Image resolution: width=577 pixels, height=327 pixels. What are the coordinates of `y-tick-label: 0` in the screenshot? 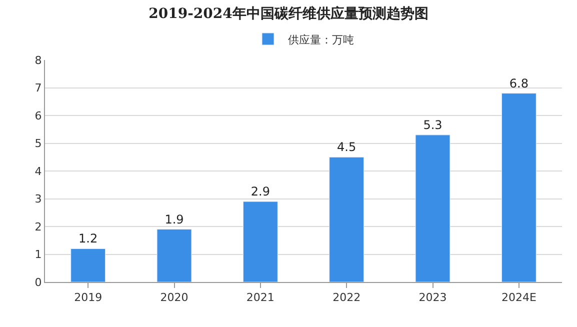 It's located at (38, 282).